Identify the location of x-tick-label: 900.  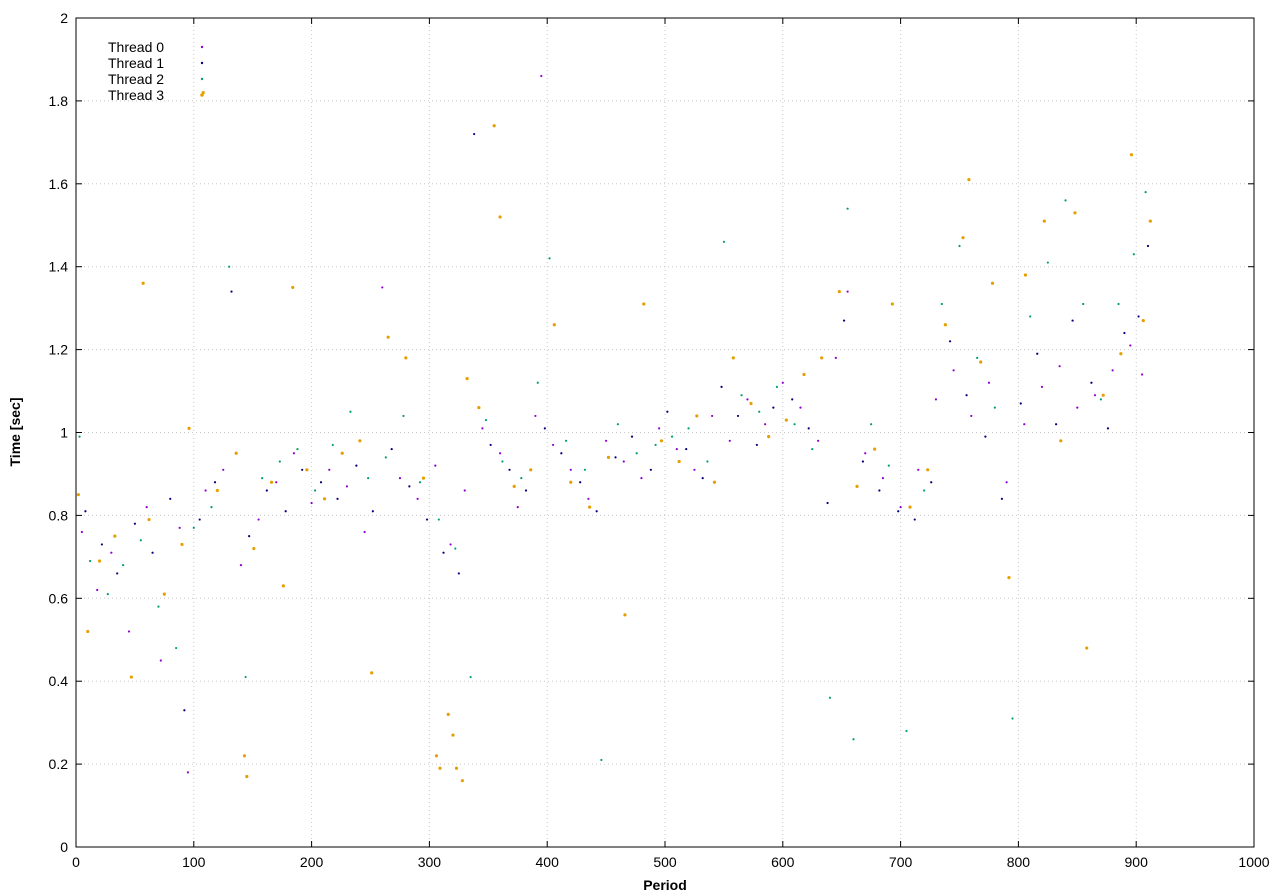
(1137, 862).